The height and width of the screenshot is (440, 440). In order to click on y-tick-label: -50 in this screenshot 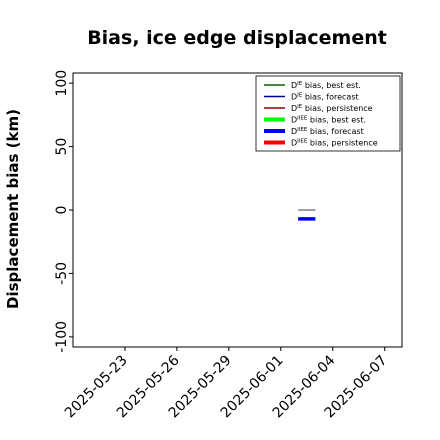, I will do `click(62, 273)`.